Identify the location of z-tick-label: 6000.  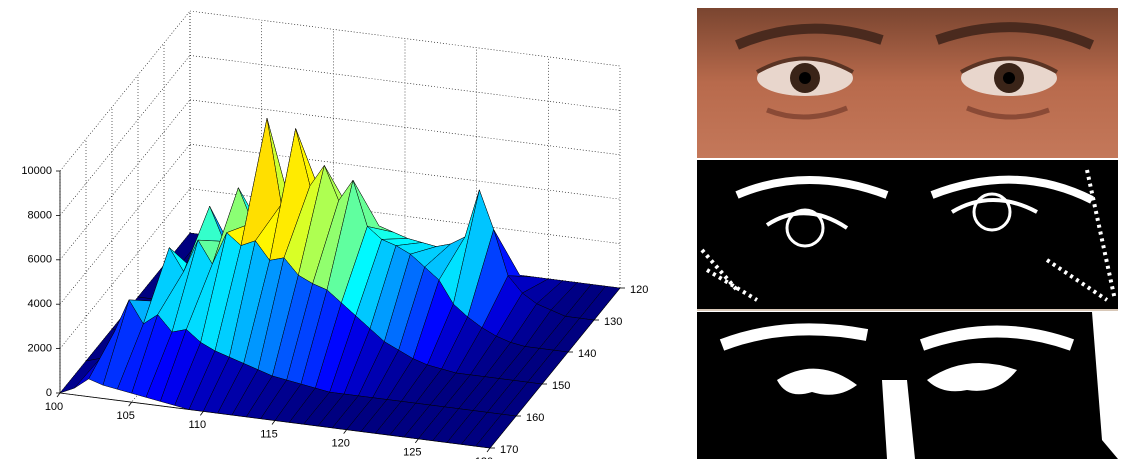
(40, 260).